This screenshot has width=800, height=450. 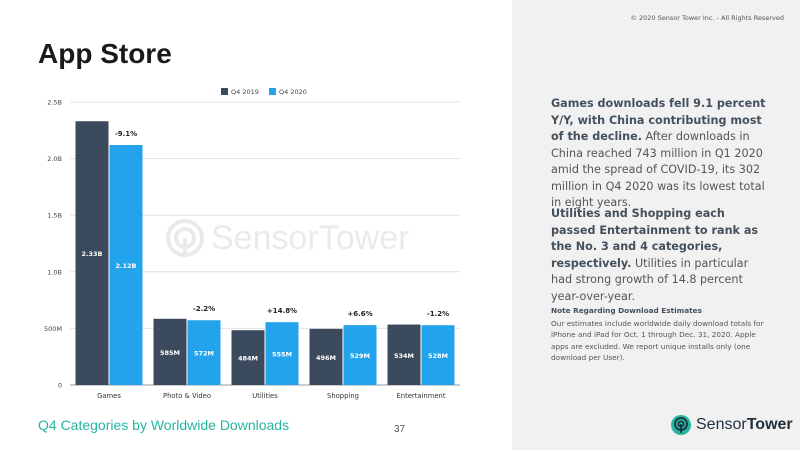 I want to click on y-tick-label: 0, so click(x=60, y=386).